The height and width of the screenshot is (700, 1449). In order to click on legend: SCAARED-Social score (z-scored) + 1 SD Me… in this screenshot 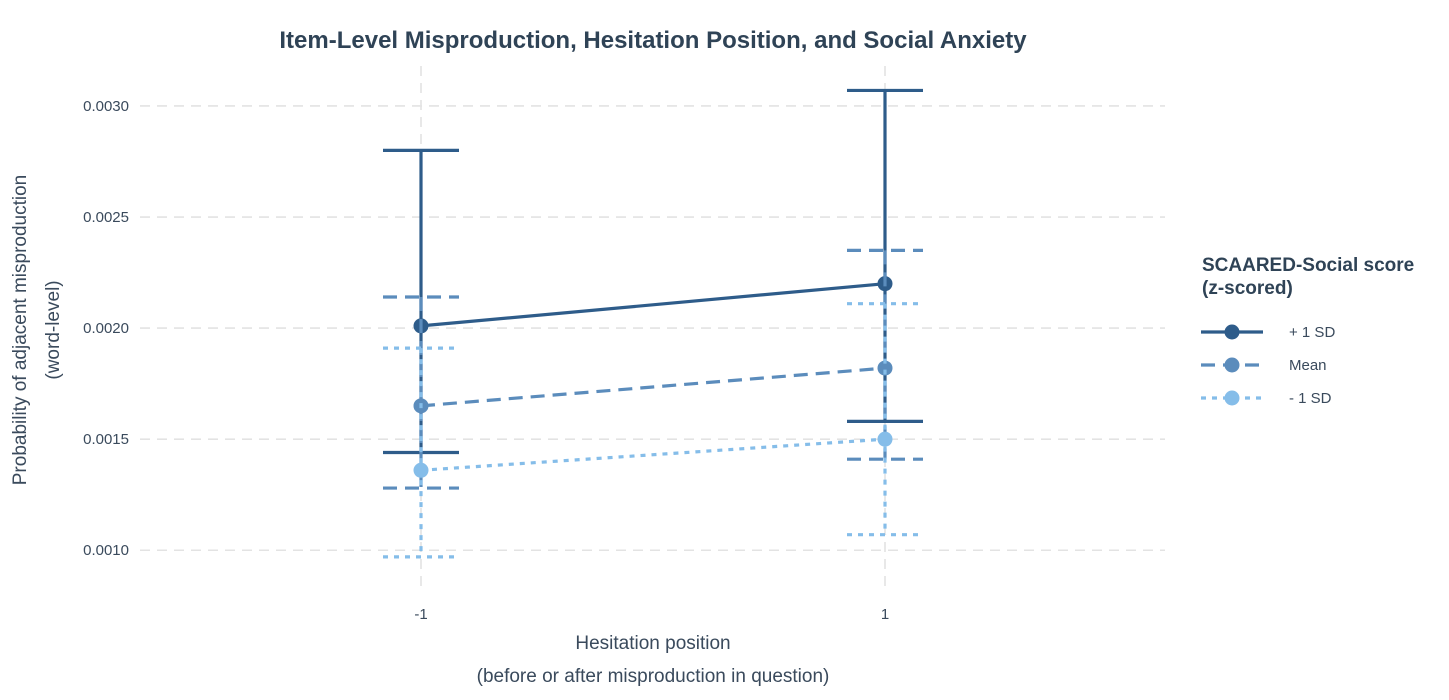, I will do `click(1307, 331)`.